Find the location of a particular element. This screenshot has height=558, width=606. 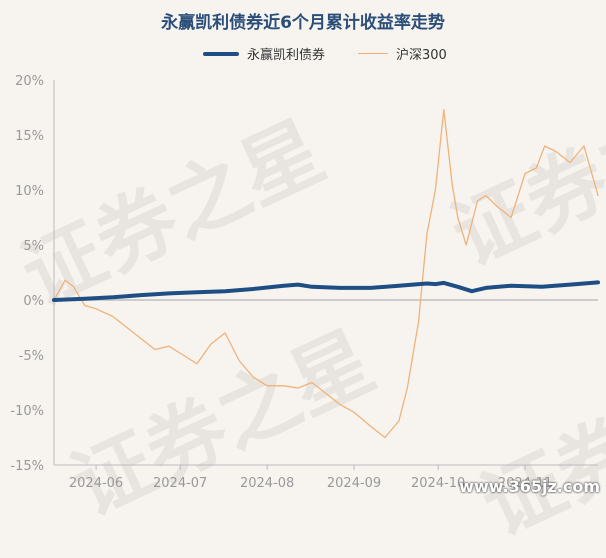

series-line-fund is located at coordinates (326, 291).